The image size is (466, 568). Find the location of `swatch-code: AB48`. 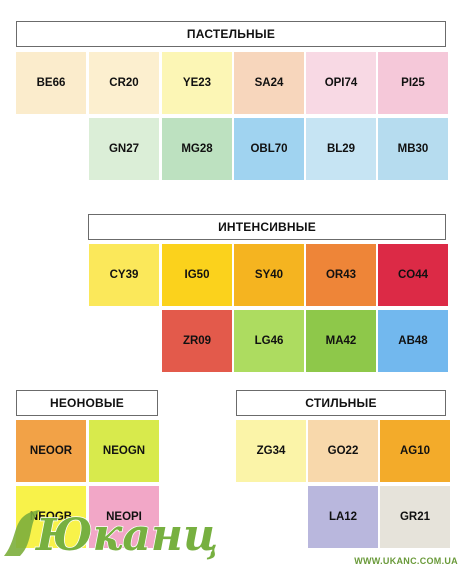

swatch-code: AB48 is located at coordinates (413, 341).